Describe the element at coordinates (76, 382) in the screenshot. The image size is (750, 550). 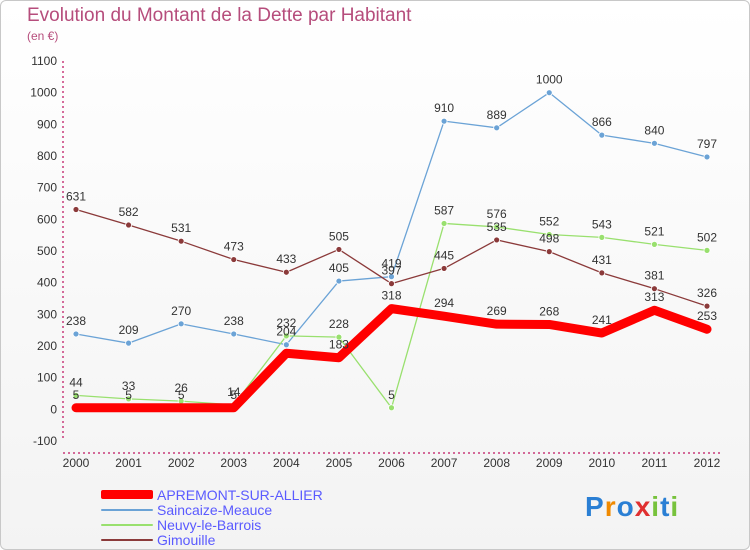
I see `data-label: 44` at that location.